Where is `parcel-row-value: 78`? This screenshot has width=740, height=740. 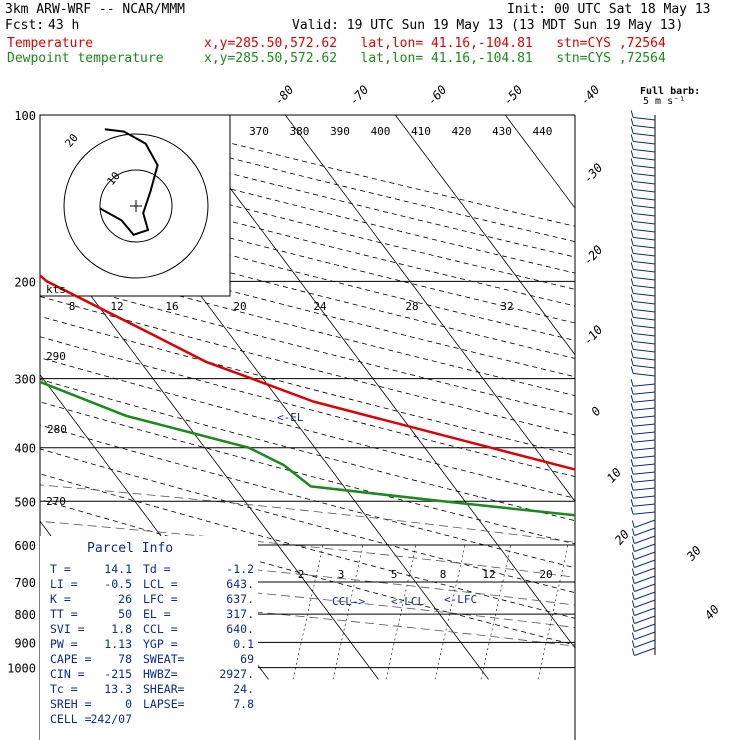
parcel-row-value: 78 is located at coordinates (125, 659).